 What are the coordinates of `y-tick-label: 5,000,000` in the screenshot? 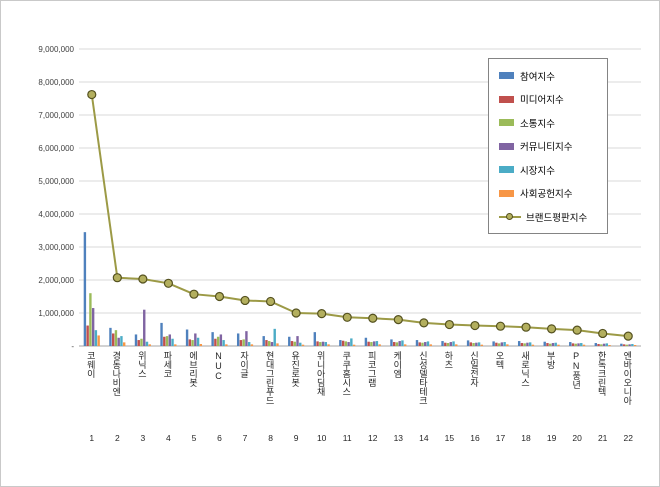 It's located at (56, 181).